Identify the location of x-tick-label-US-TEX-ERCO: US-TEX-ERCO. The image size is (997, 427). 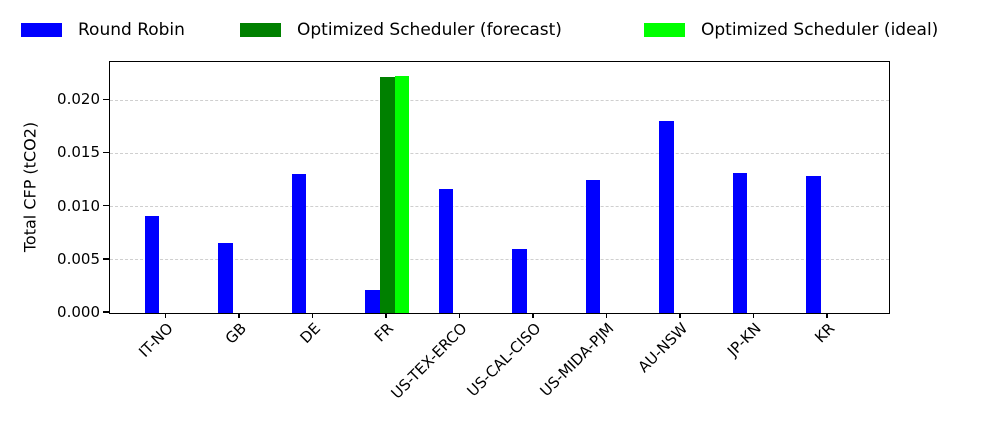
(429, 361).